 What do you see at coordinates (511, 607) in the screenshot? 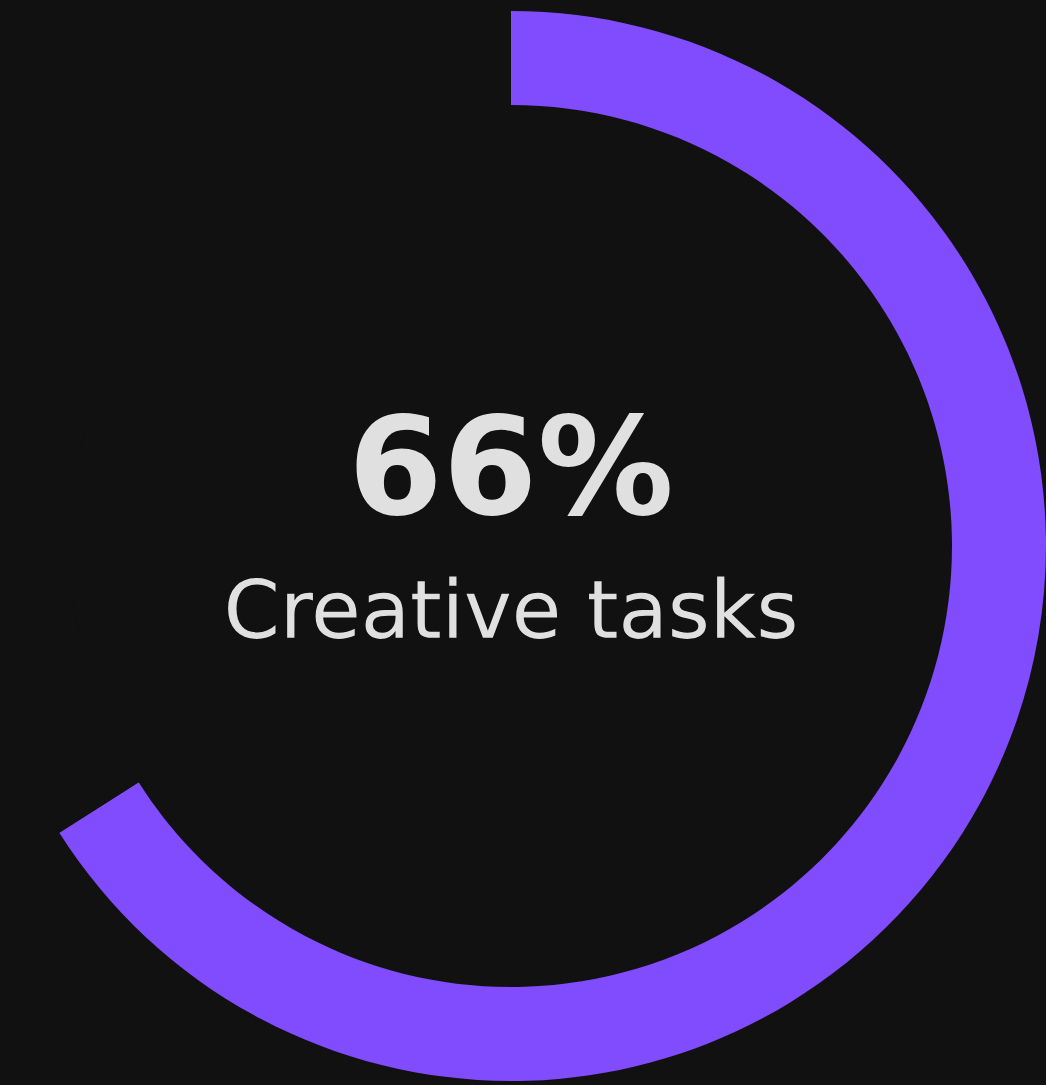
I see `slice-label: Creative tasks` at bounding box center [511, 607].